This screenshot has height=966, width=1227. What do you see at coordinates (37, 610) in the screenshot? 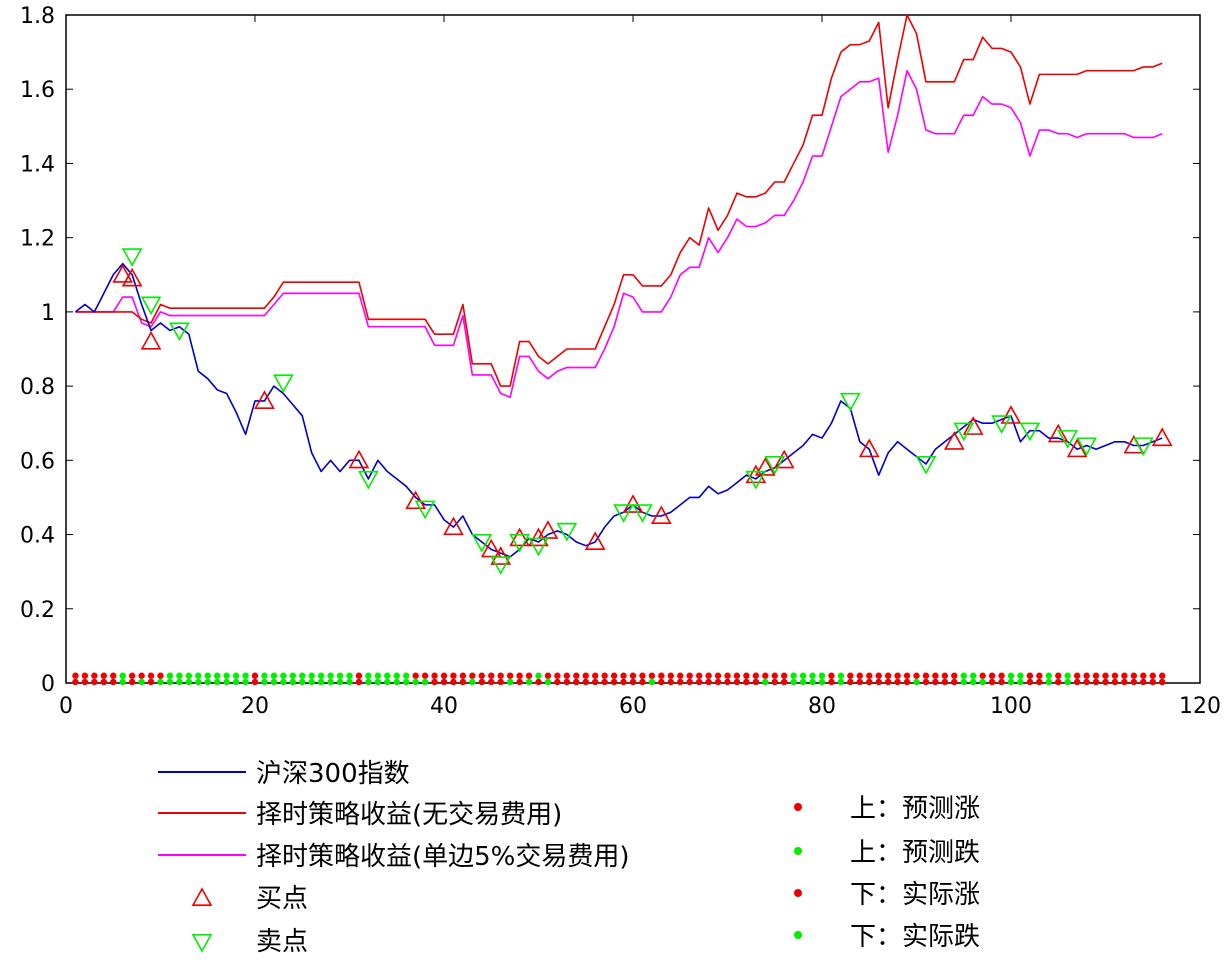
I see `y-tick-label: 0.2` at bounding box center [37, 610].